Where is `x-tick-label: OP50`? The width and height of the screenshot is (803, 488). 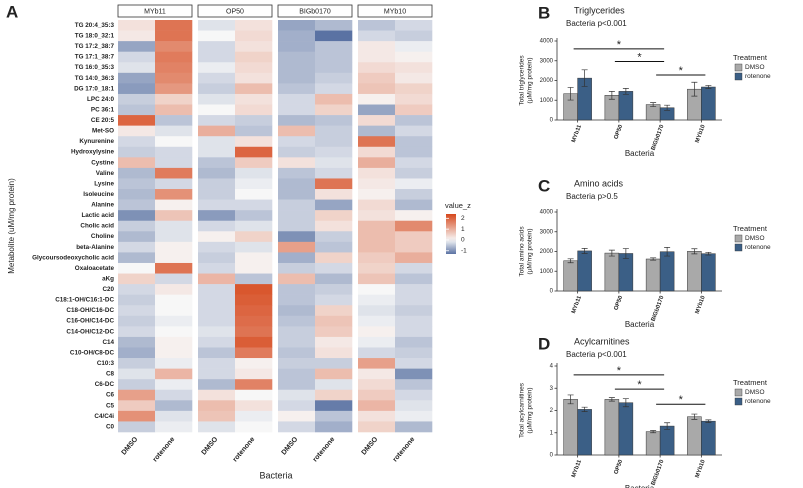
x-tick-label: OP50 is located at coordinates (618, 132).